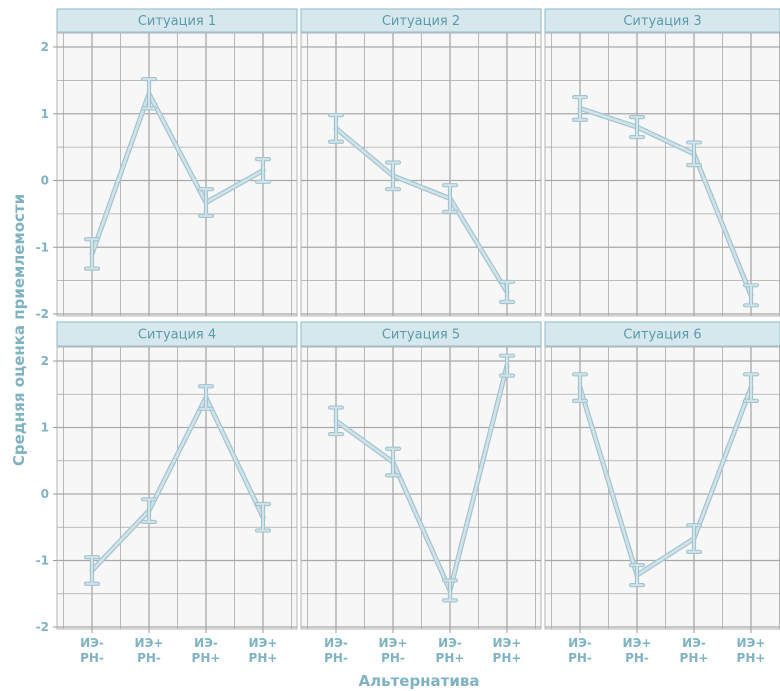  I want to click on facet-title: Ситуация 6, so click(662, 335).